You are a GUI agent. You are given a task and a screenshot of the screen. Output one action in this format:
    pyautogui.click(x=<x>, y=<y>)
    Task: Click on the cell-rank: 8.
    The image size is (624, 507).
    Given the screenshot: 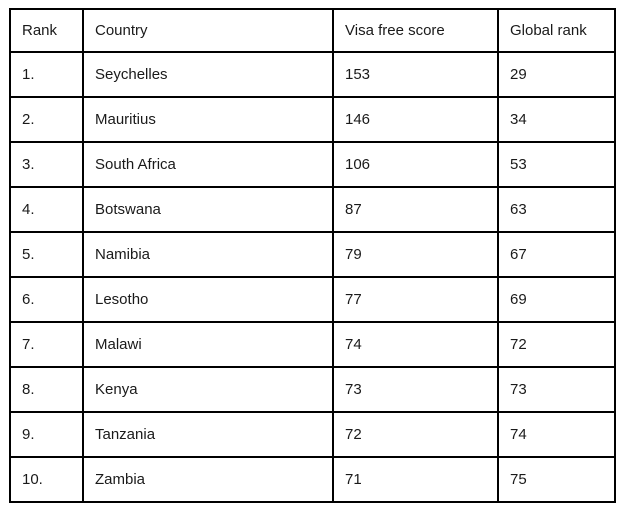 What is the action you would take?
    pyautogui.click(x=46, y=389)
    